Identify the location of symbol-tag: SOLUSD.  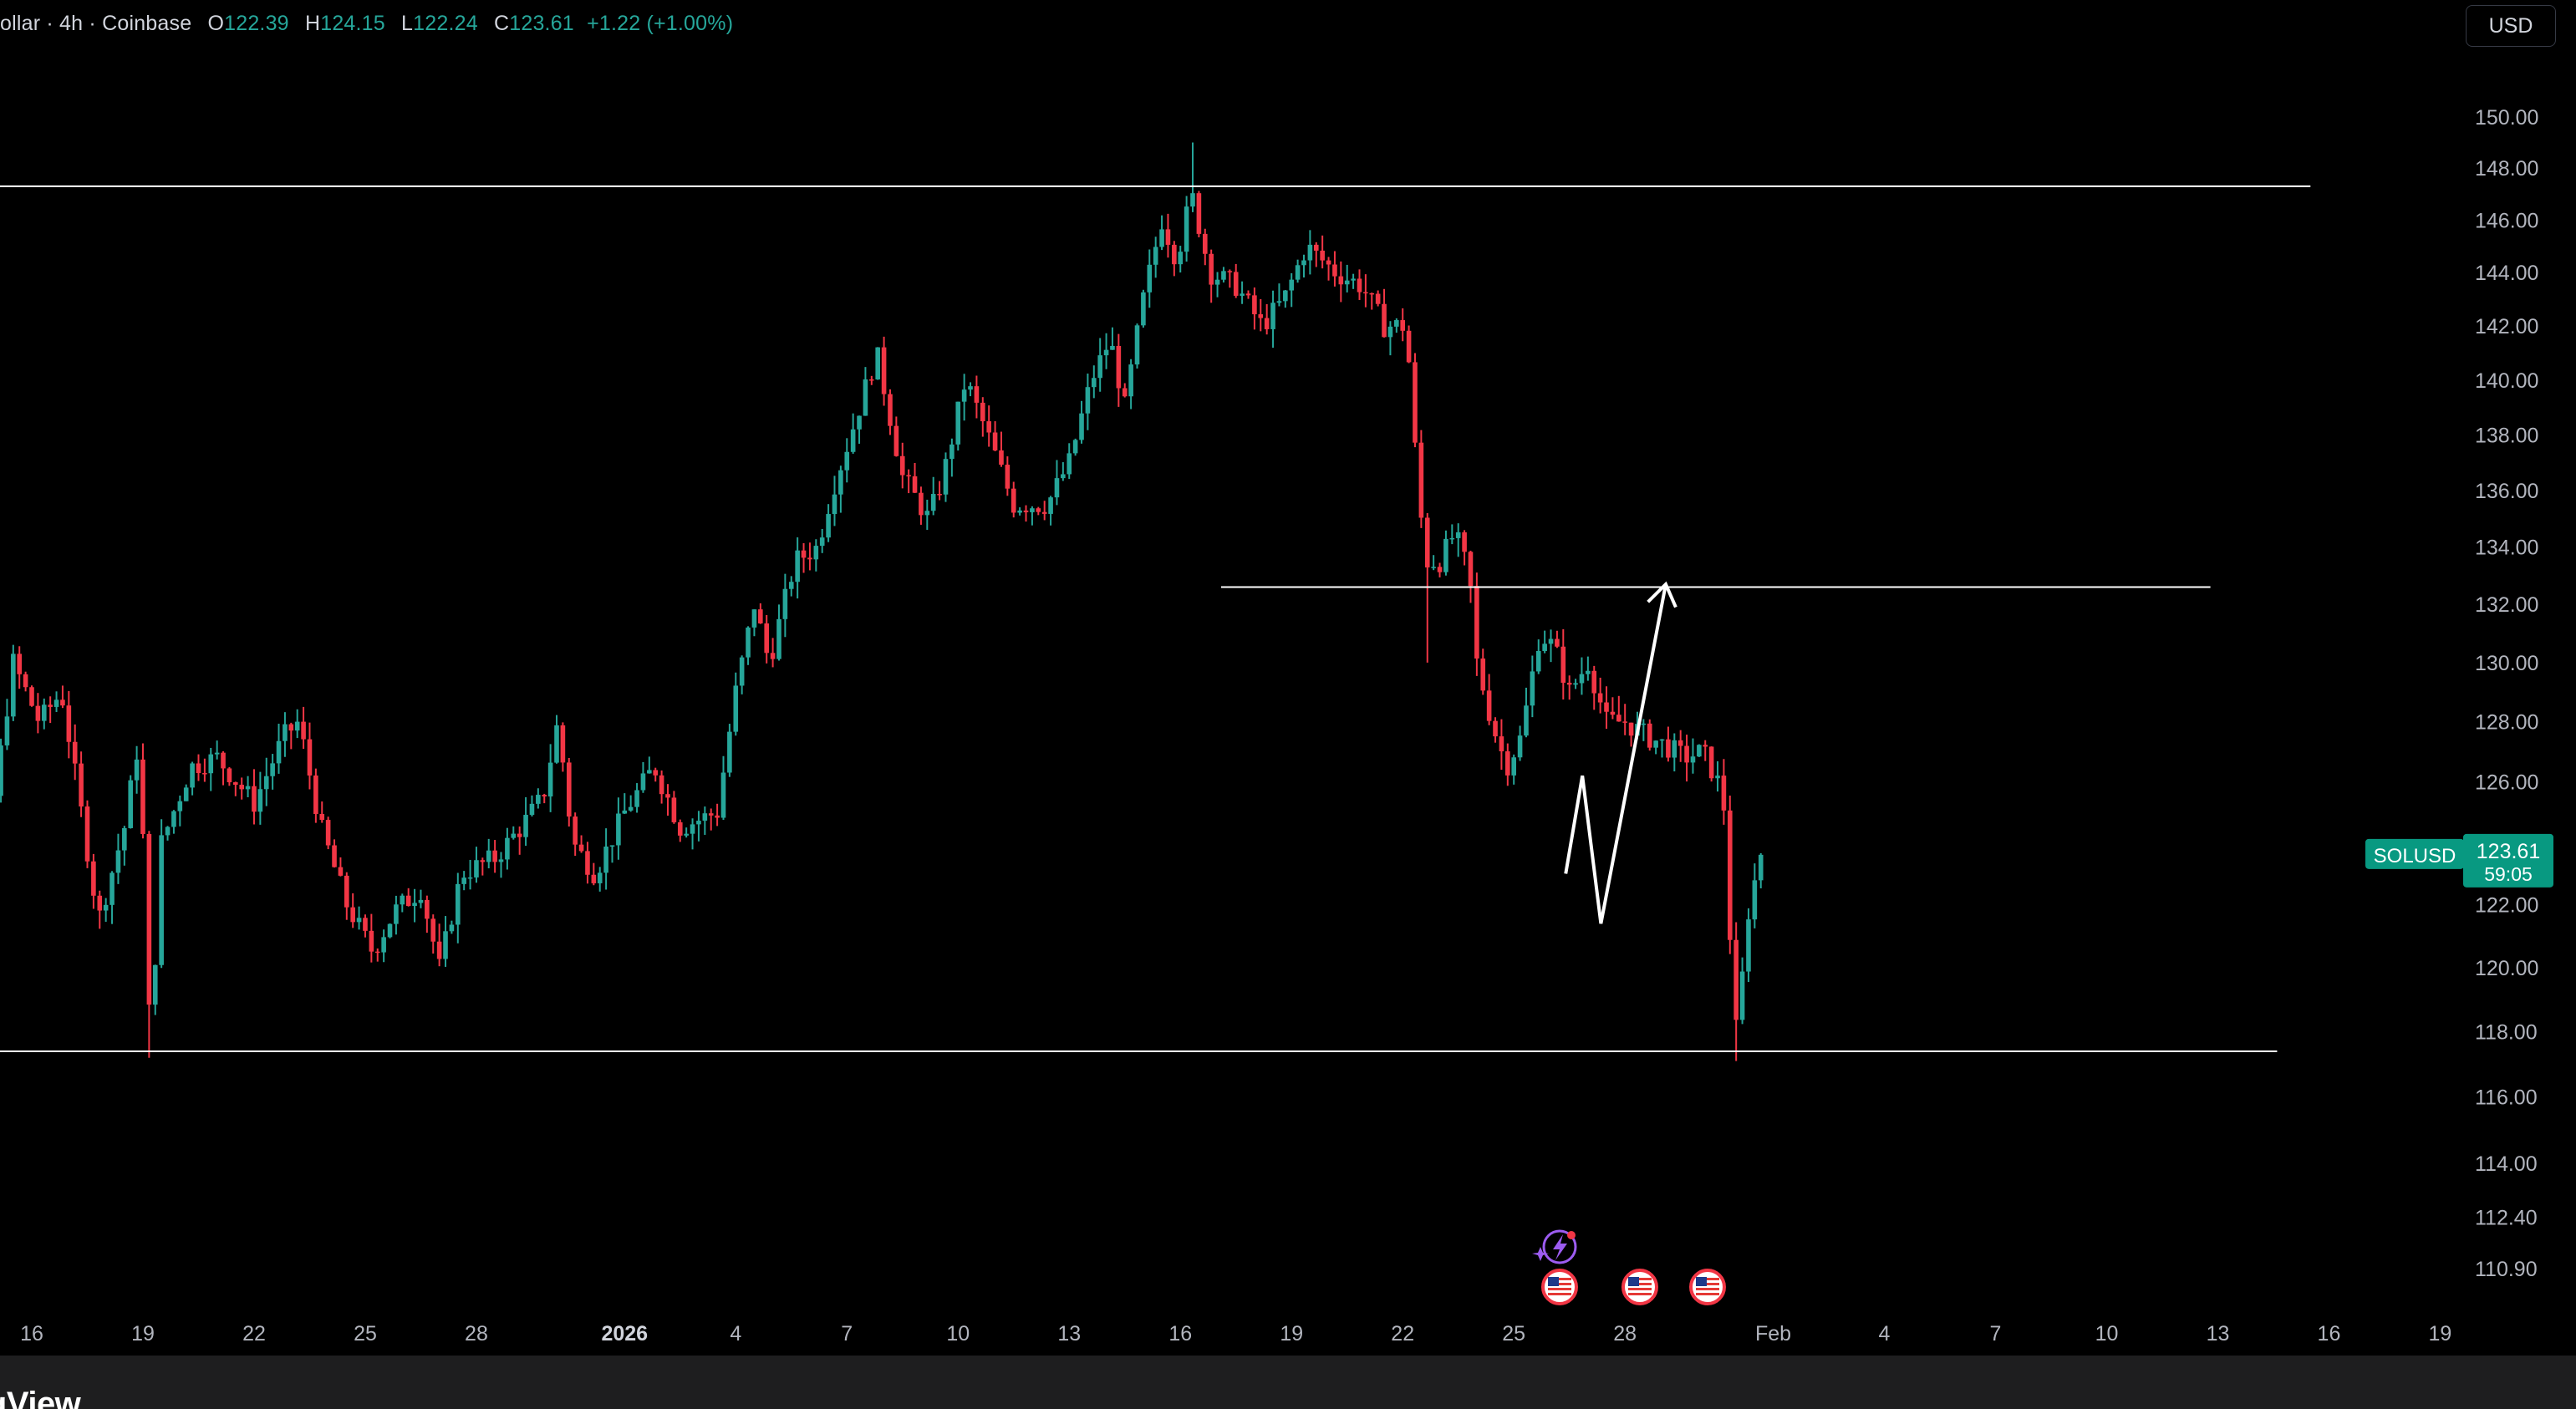
(2414, 853).